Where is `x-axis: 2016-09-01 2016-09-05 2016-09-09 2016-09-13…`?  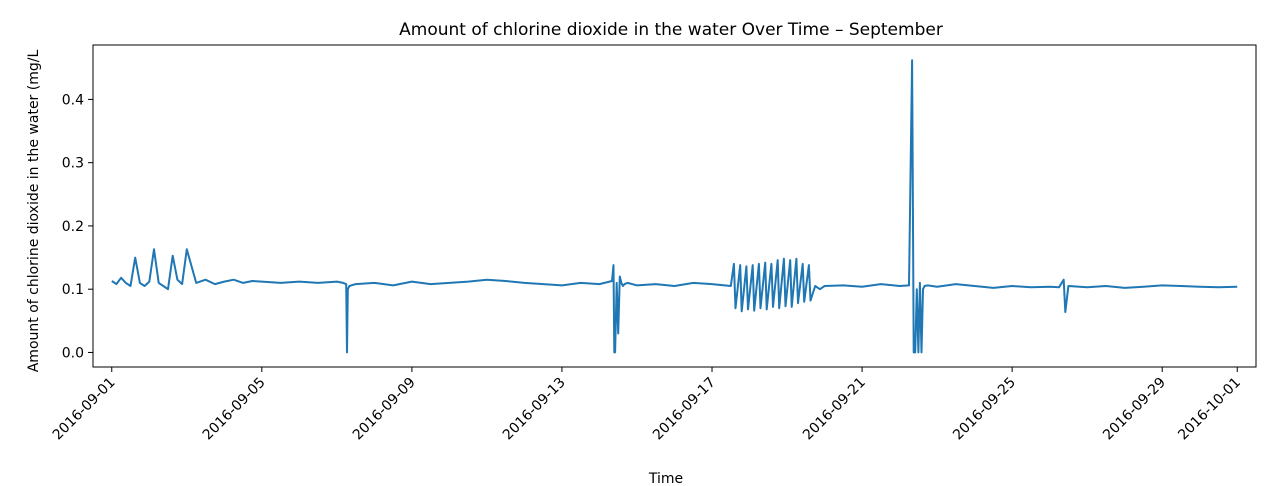 x-axis: 2016-09-01 2016-09-05 2016-09-09 2016-09-13… is located at coordinates (647, 405).